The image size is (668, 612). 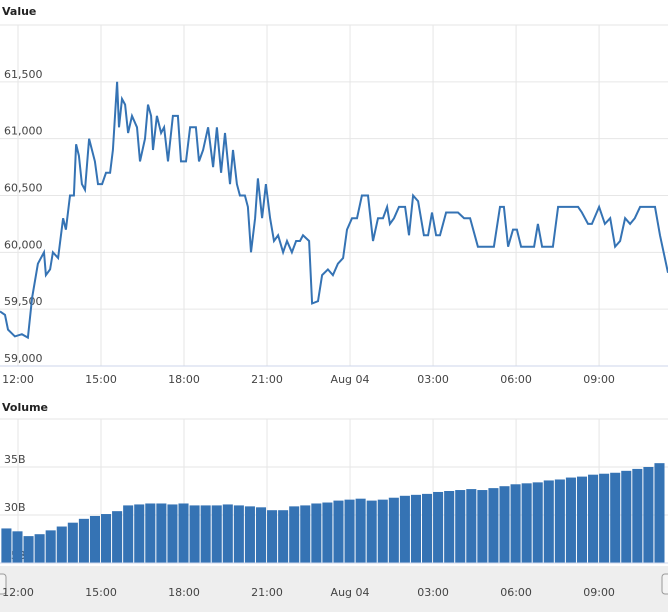 What do you see at coordinates (23, 301) in the screenshot?
I see `y-tick-label: 59,500` at bounding box center [23, 301].